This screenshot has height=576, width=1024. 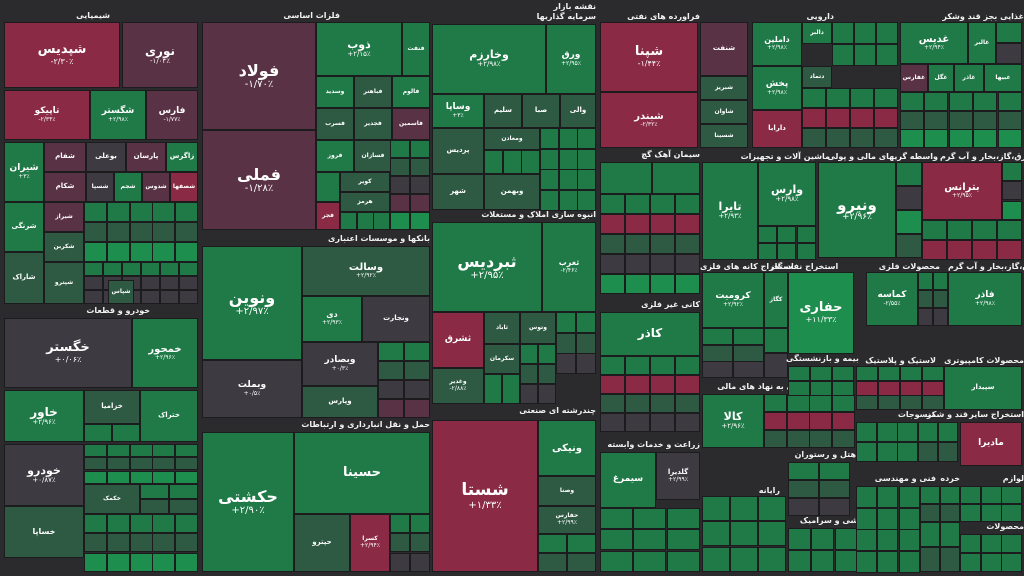 I want to click on stock-tile-vali: والی, so click(x=578, y=111).